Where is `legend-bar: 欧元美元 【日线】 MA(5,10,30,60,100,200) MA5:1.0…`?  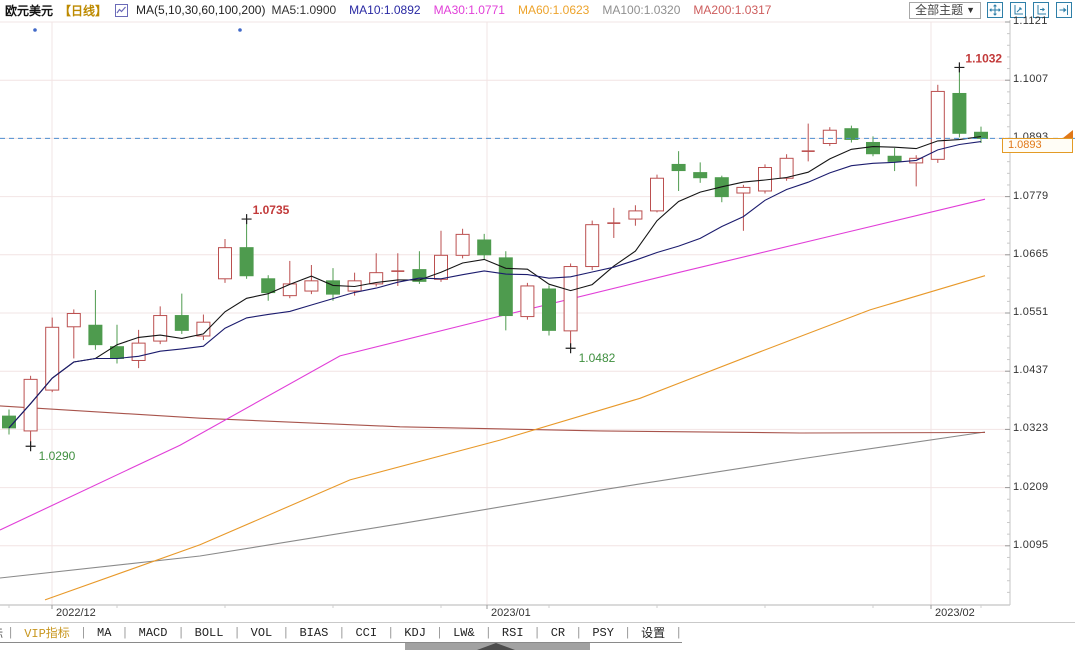
legend-bar: 欧元美元 【日线】 MA(5,10,30,60,100,200) MA5:1.0… is located at coordinates (537, 10).